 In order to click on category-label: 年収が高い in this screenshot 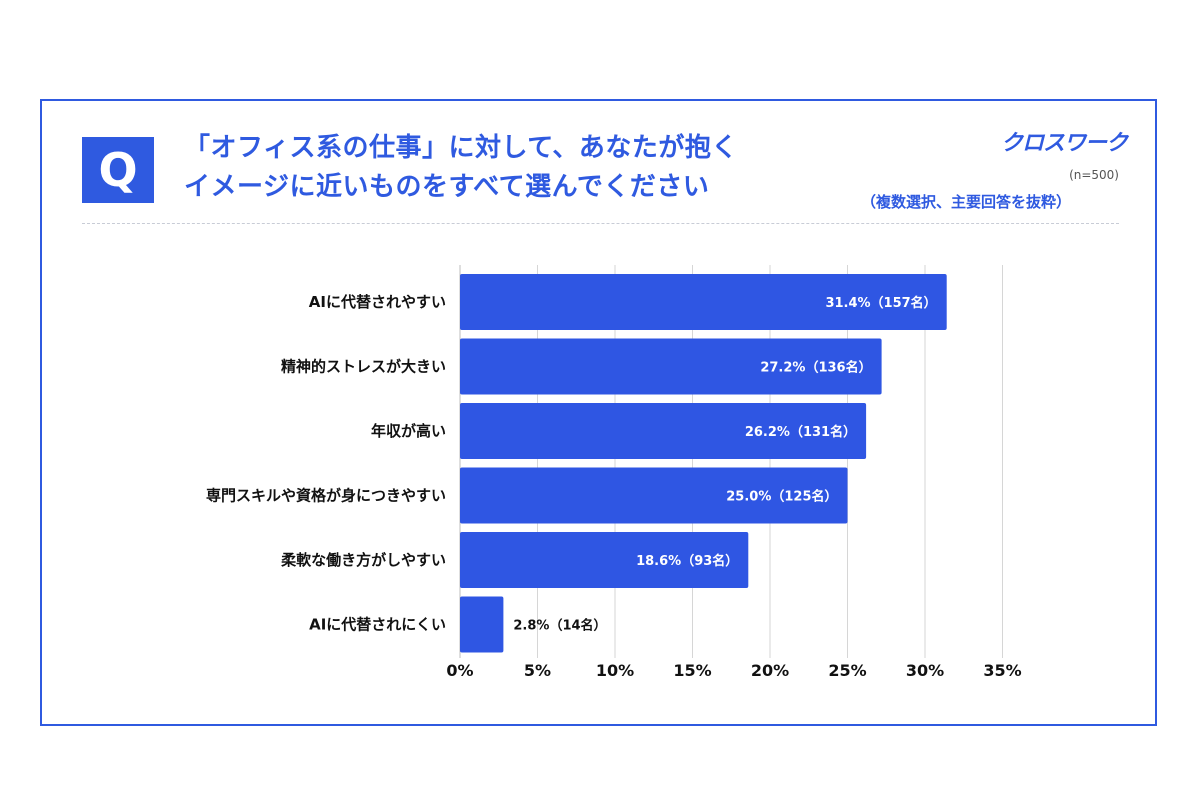, I will do `click(408, 431)`.